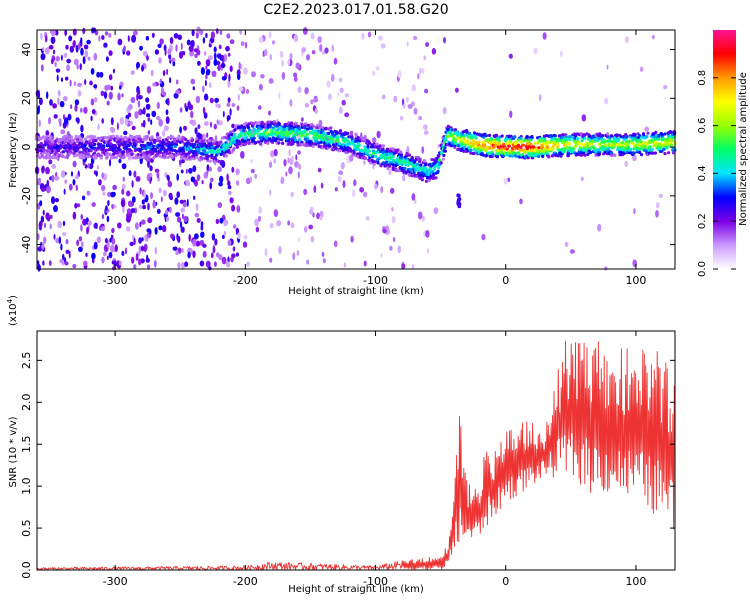 The image size is (750, 600). I want to click on y-tick-label: 0.0, so click(26, 570).